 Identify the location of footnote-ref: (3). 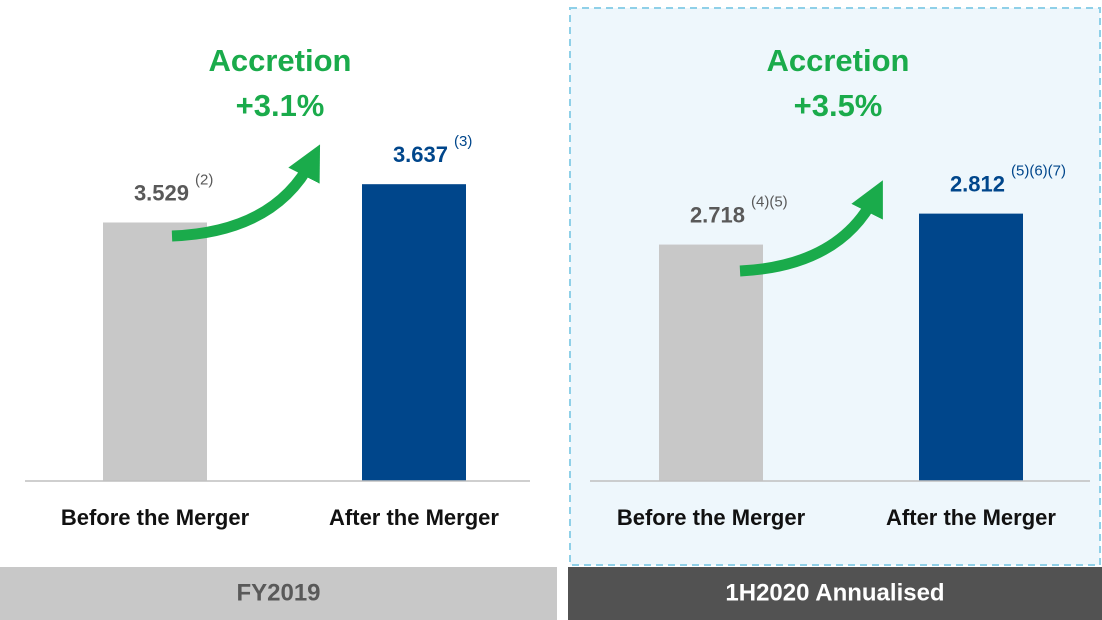
(463, 141).